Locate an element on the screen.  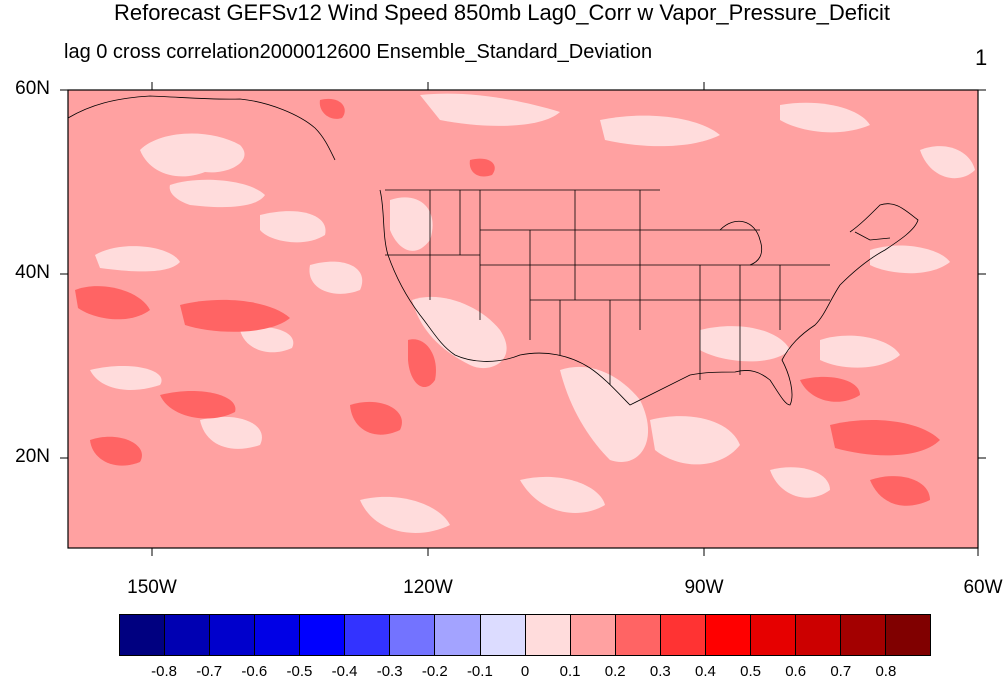
colorbar-label: 0.2 is located at coordinates (615, 671).